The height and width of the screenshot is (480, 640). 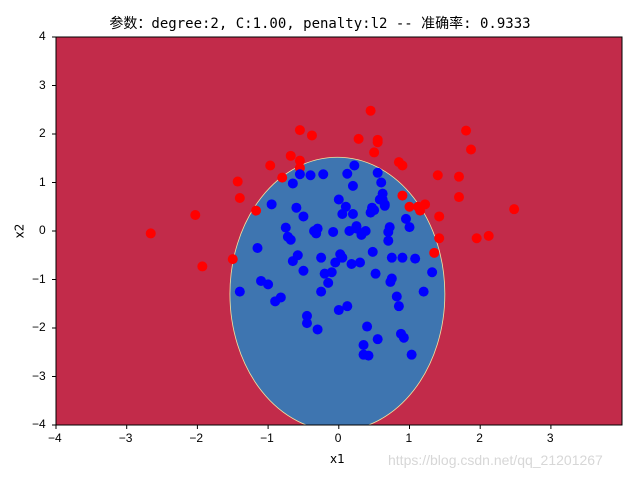 What do you see at coordinates (409, 438) in the screenshot?
I see `x-tick-label: 1` at bounding box center [409, 438].